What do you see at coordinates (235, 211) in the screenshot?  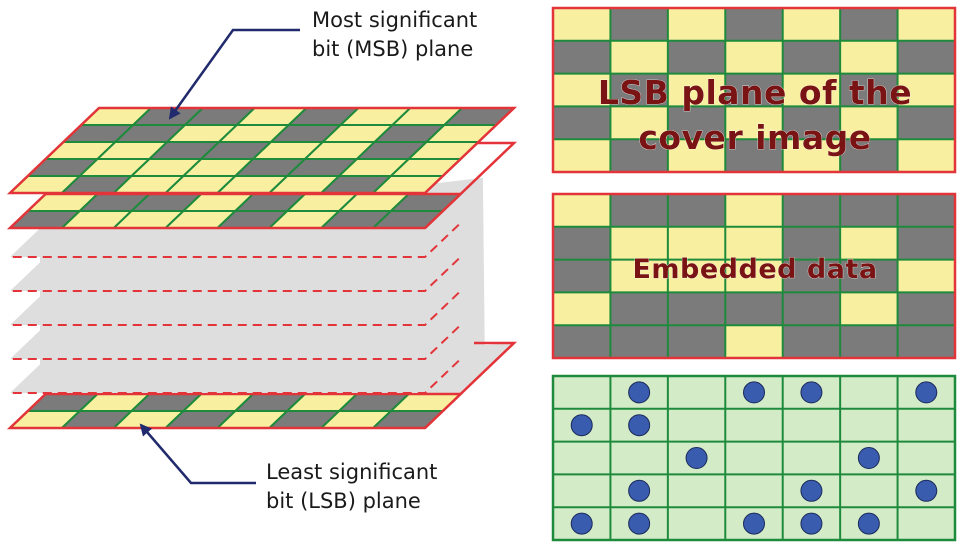 I see `second-plane` at bounding box center [235, 211].